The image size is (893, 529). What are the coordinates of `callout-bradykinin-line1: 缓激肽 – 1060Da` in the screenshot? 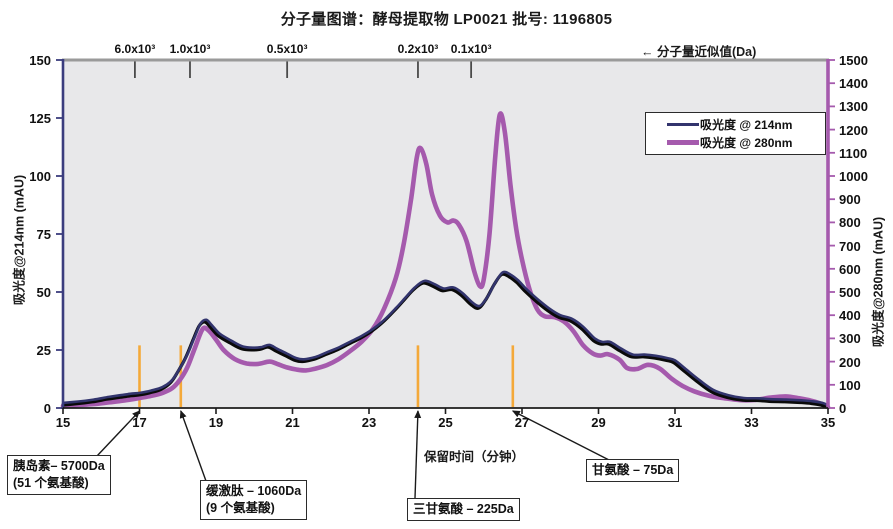 It's located at (254, 491).